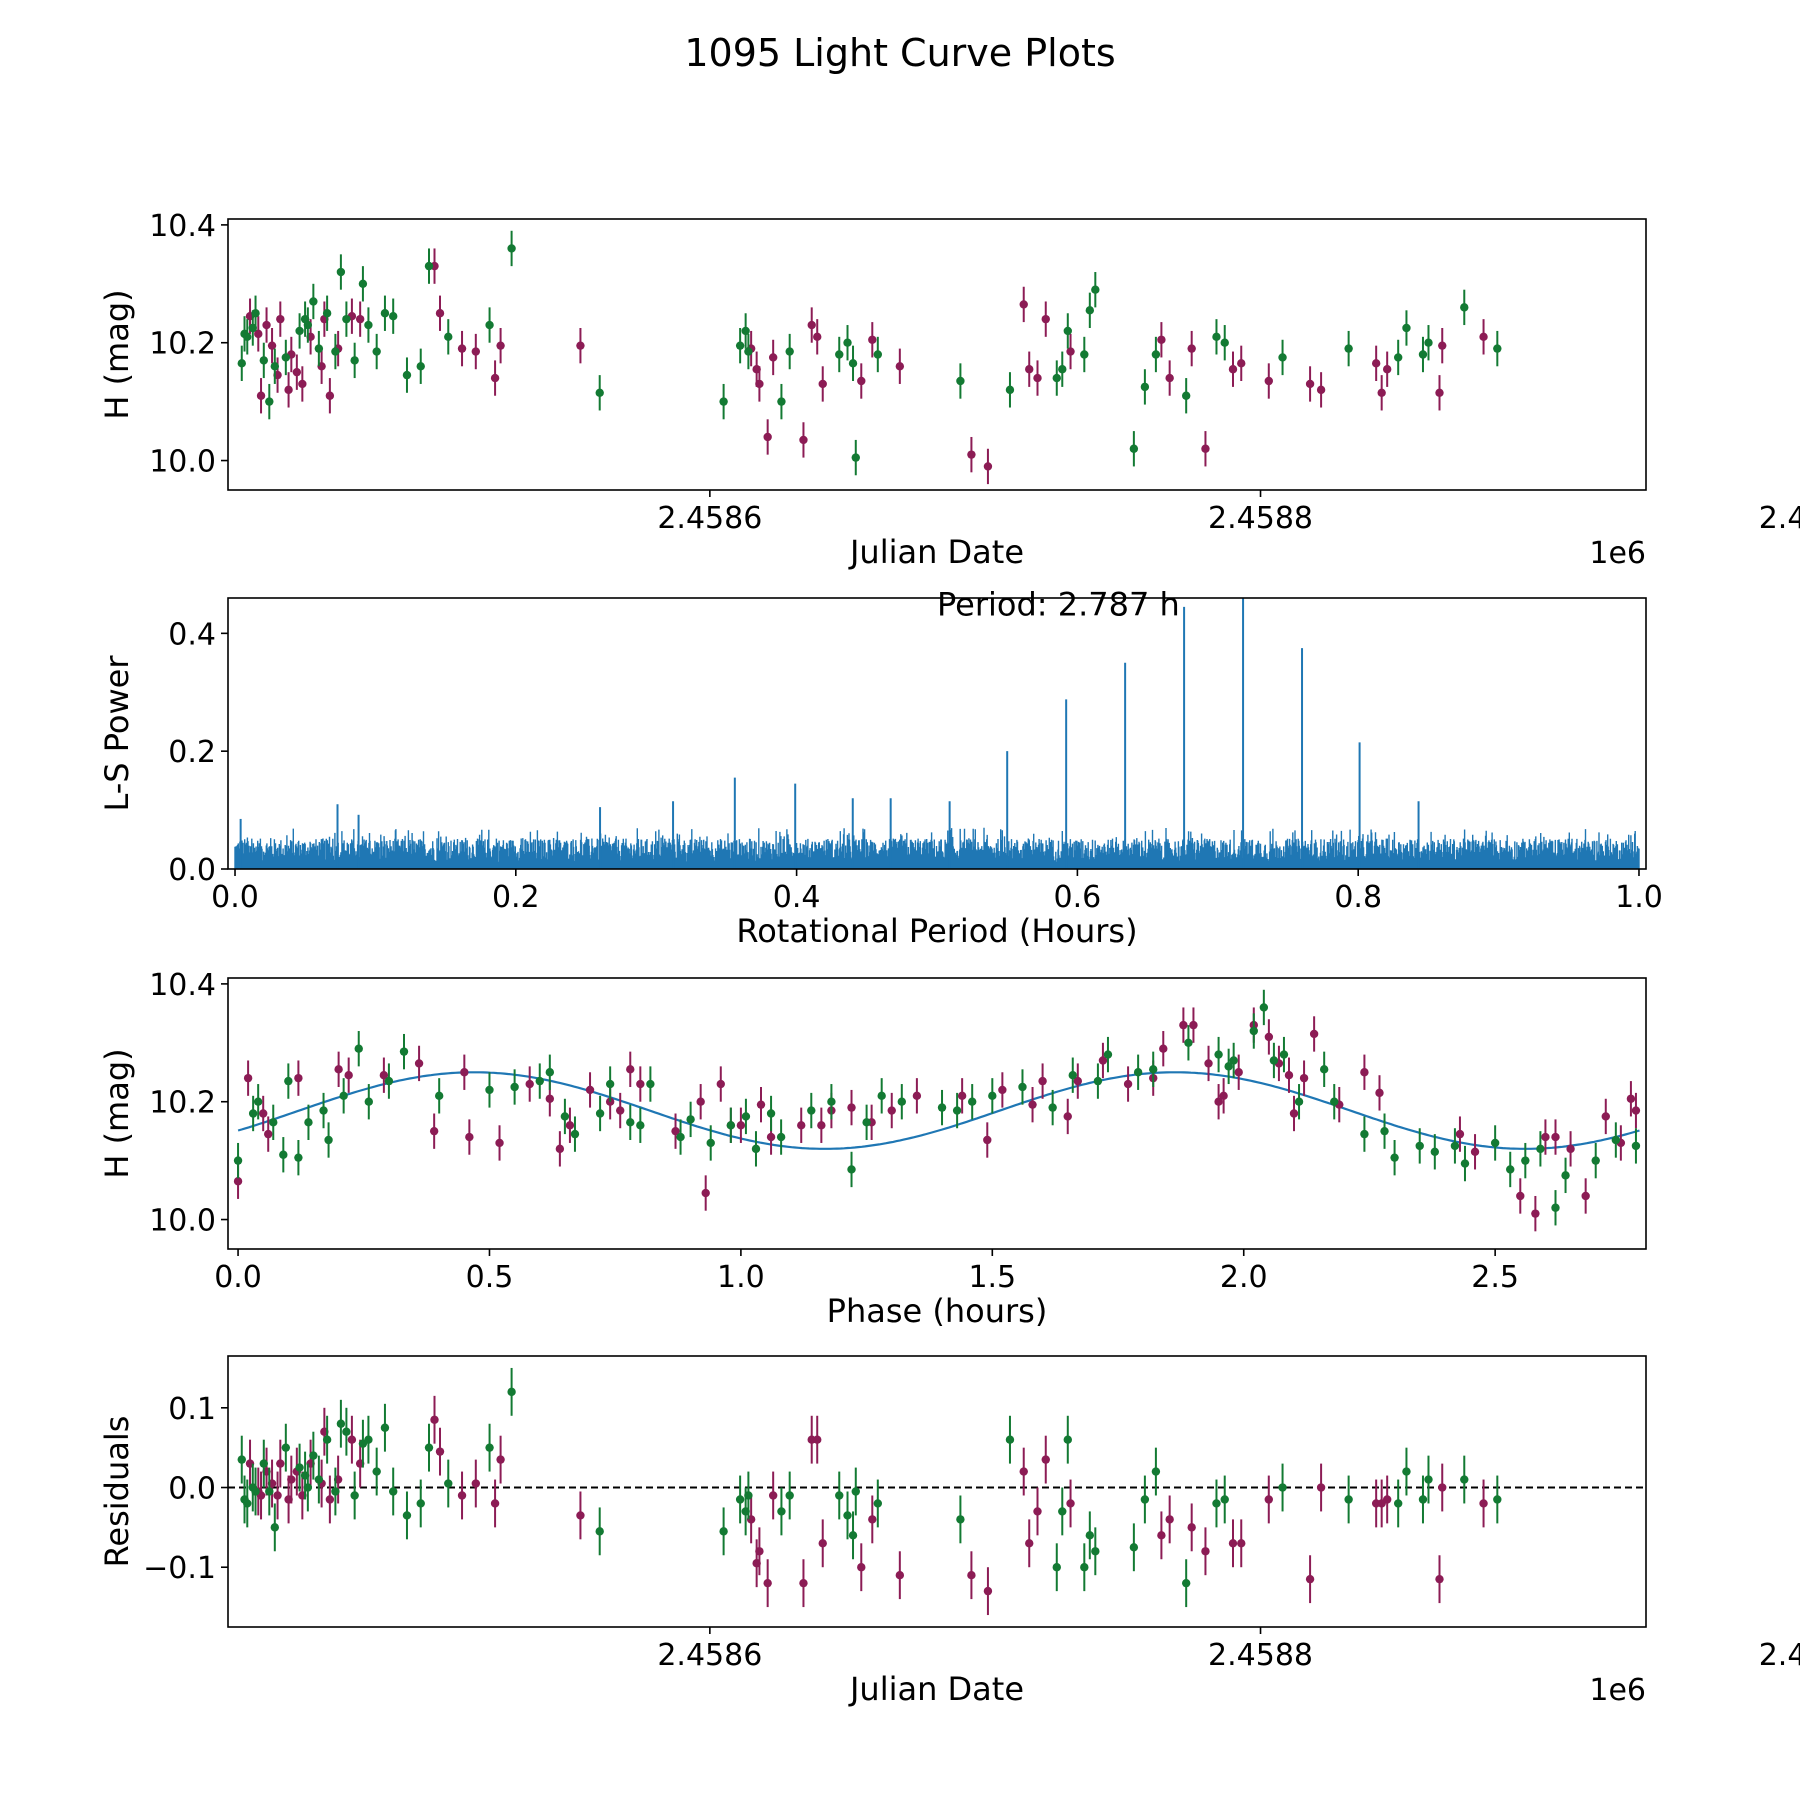 This screenshot has height=1800, width=1800. Describe the element at coordinates (117, 1492) in the screenshot. I see `residuals-y-axis-label: Residuals` at that location.